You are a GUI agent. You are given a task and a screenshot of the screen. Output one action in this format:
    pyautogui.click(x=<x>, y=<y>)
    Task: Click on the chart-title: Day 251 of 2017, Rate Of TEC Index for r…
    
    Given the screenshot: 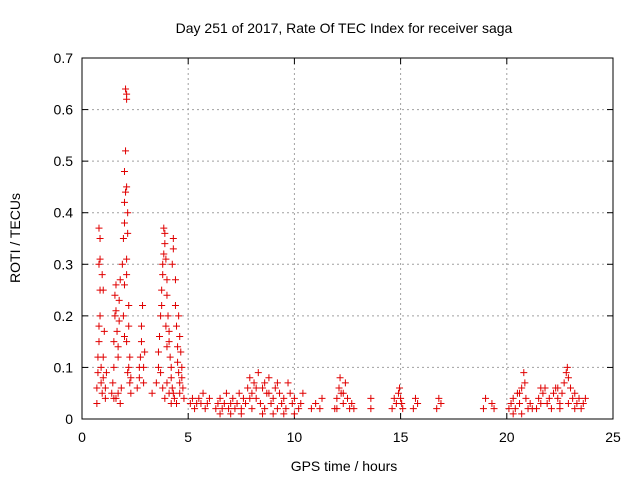 What is the action you would take?
    pyautogui.click(x=344, y=28)
    